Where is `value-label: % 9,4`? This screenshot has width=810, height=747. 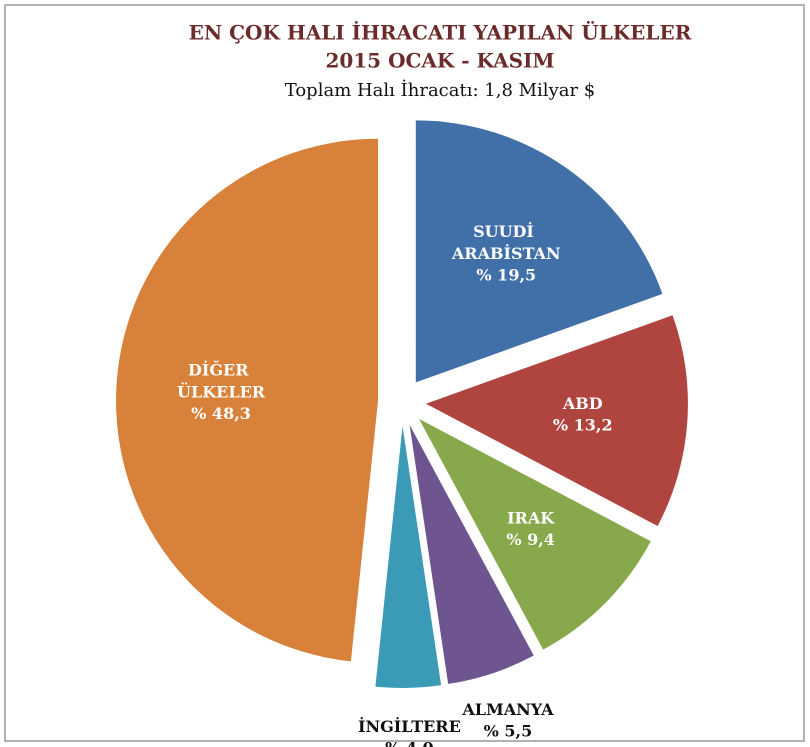 value-label: % 9,4 is located at coordinates (530, 539).